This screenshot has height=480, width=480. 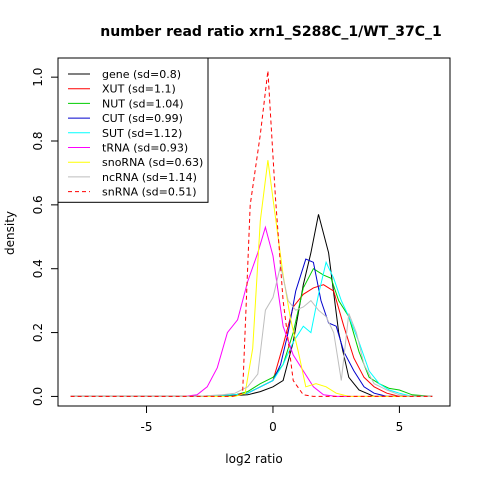 What do you see at coordinates (38, 204) in the screenshot?
I see `y-tick-label-3: 0.6` at bounding box center [38, 204].